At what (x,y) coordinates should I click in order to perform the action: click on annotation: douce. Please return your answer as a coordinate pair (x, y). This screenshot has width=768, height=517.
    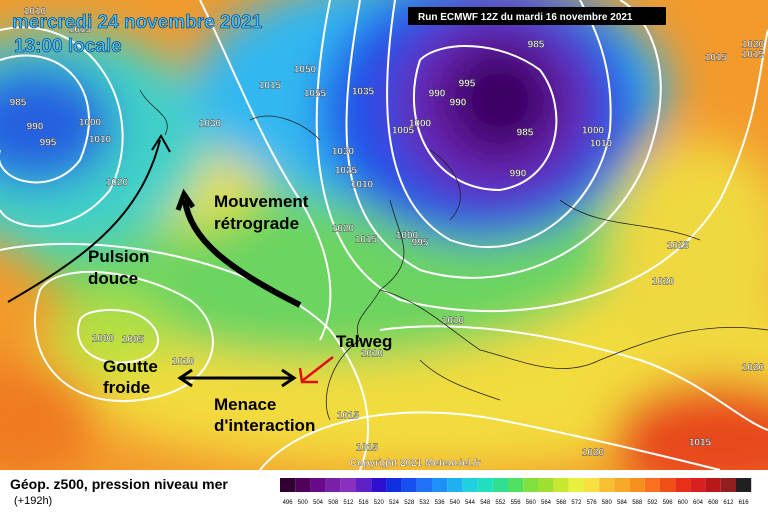
    Looking at the image, I should click on (113, 278).